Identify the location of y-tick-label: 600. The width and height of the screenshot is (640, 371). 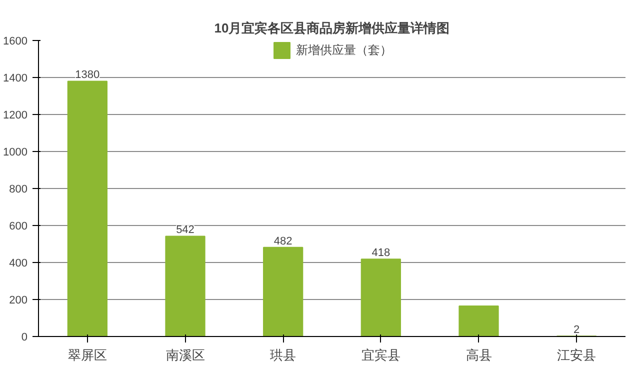
(18, 226).